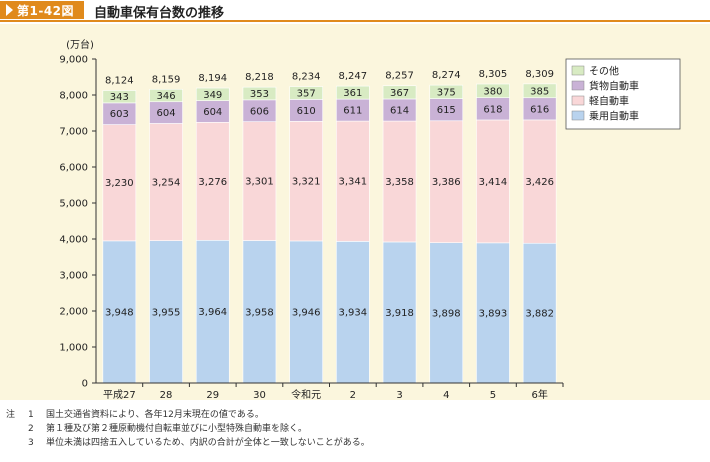 The height and width of the screenshot is (462, 710). Describe the element at coordinates (73, 276) in the screenshot. I see `y-tick-label: 3,000` at that location.